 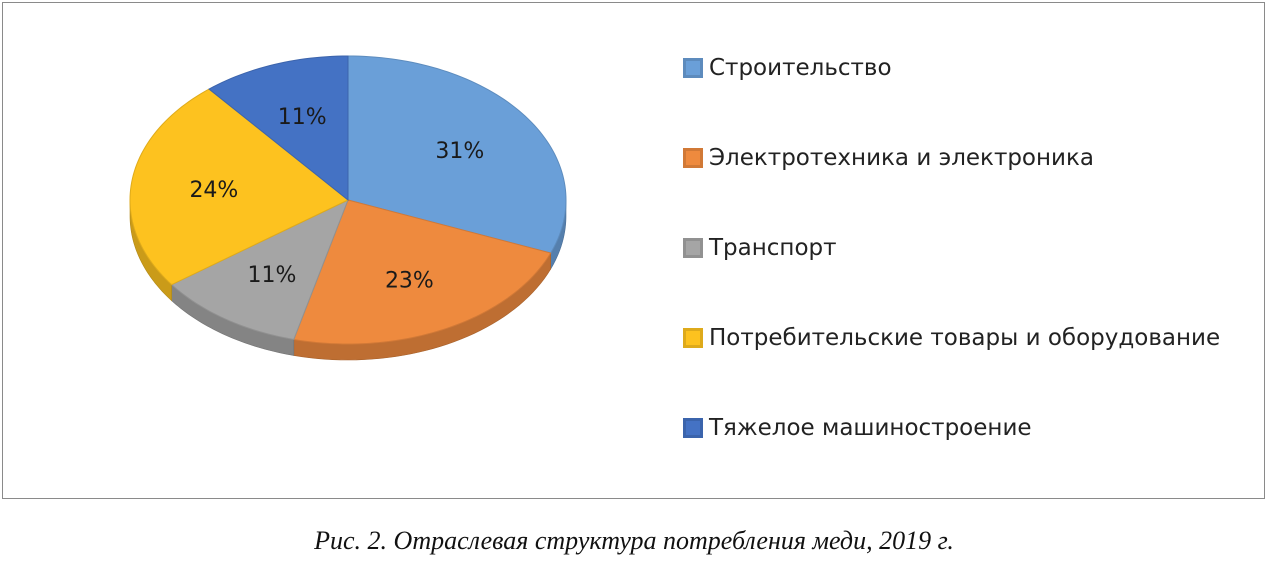 I want to click on legend-label-consumer: Потребительские товары и оборудование, so click(x=965, y=338).